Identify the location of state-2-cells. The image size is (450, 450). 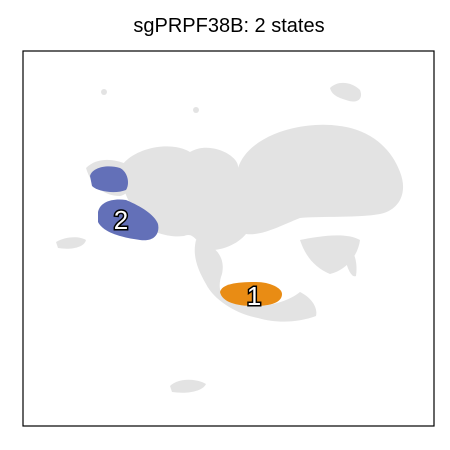
(124, 203).